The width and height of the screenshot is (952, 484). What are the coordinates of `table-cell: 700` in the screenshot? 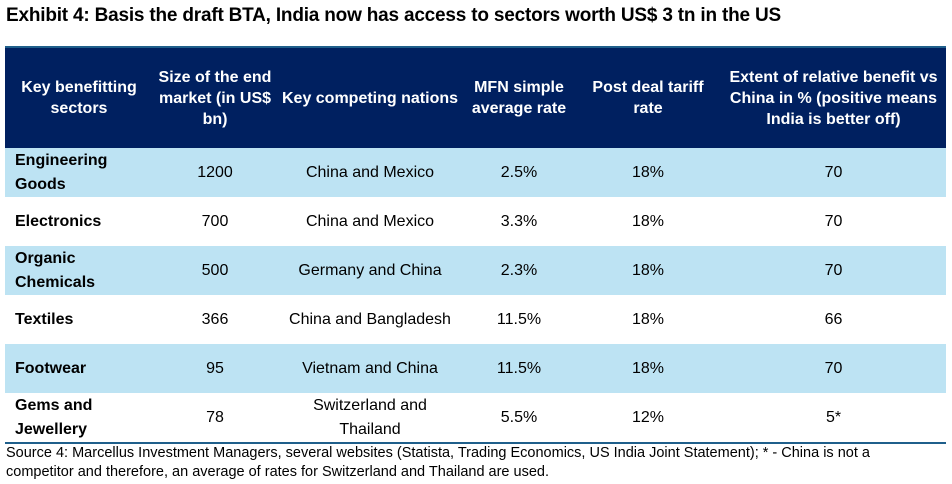 It's located at (215, 221).